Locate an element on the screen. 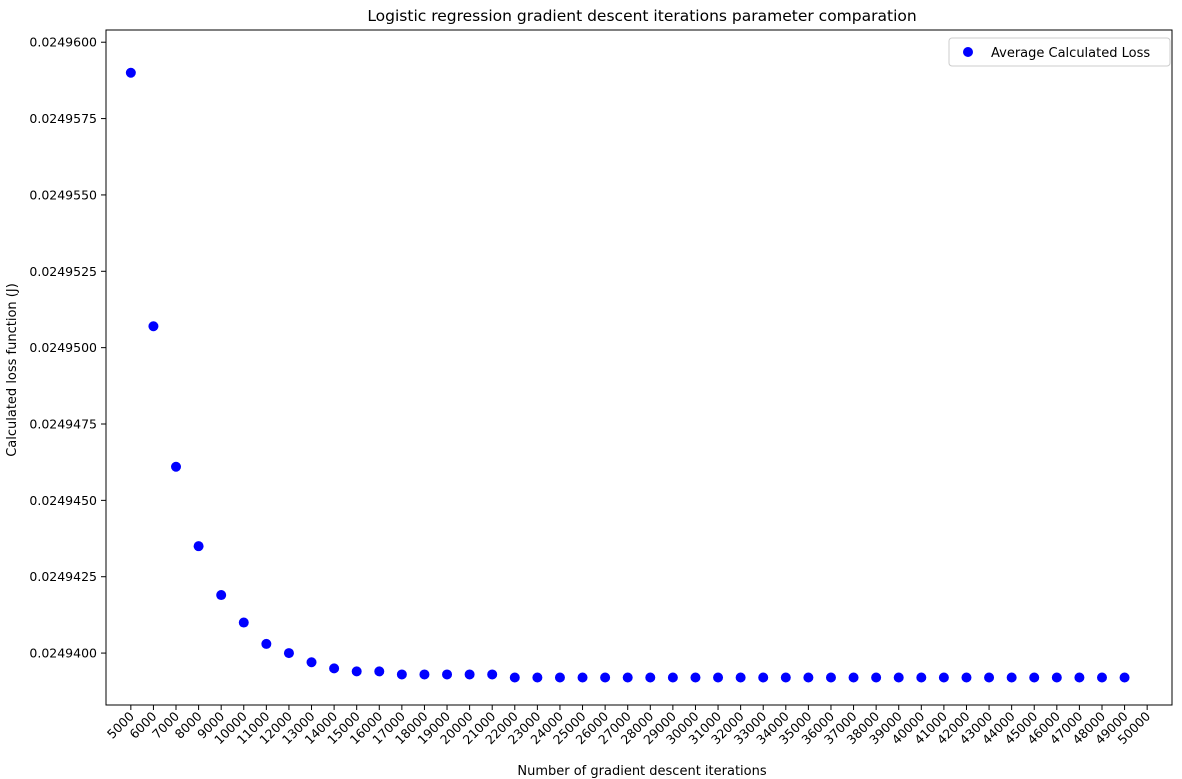 The image size is (1182, 779). legend-entry-label: Average Calculated Loss is located at coordinates (1070, 53).